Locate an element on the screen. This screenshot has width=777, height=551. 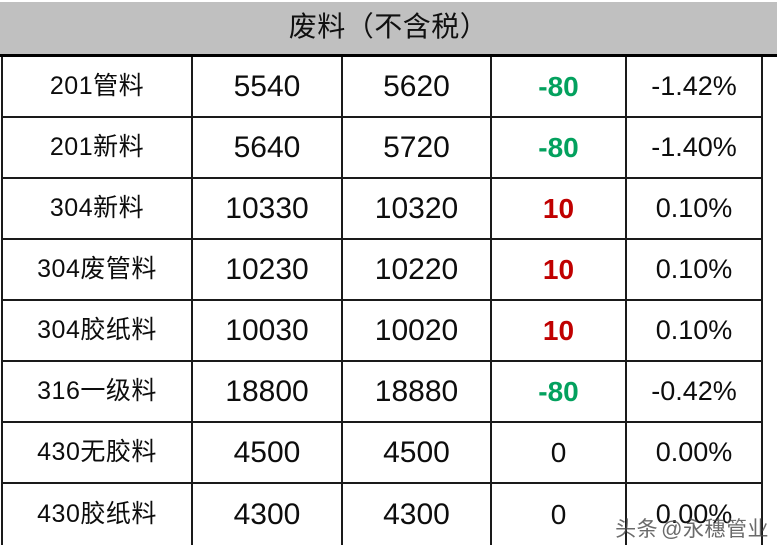
table-row: 304新料 10330 10320 10 0.10% is located at coordinates (382, 209).